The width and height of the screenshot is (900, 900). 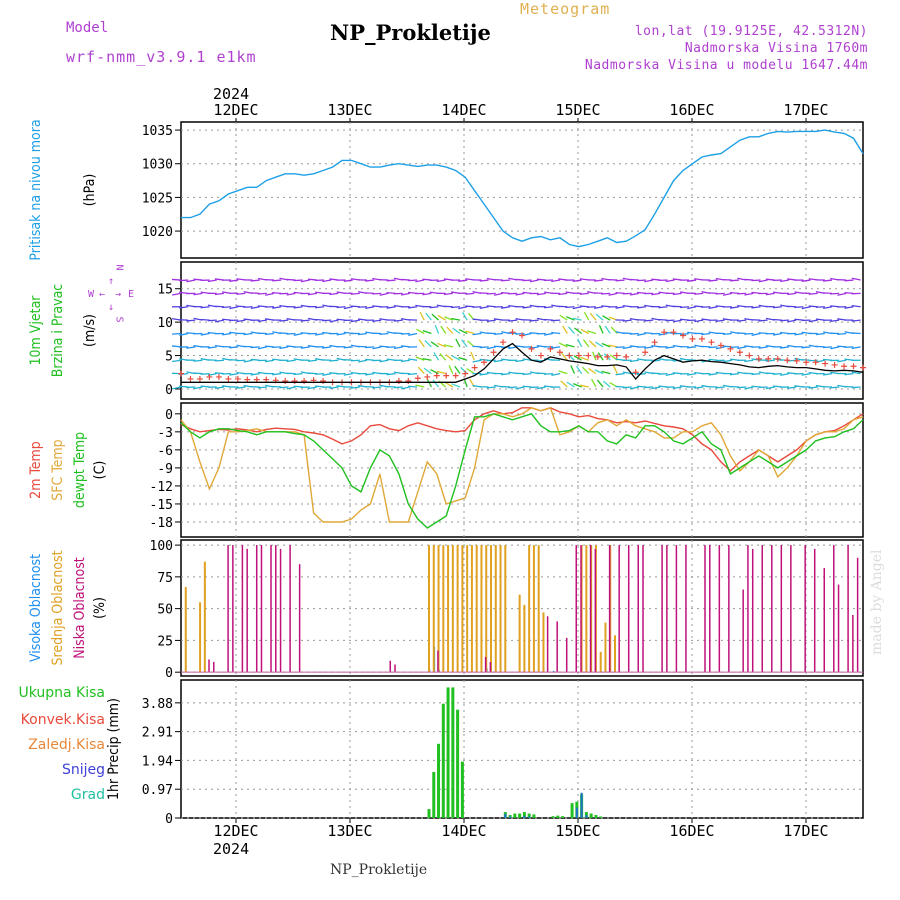 What do you see at coordinates (522, 470) in the screenshot?
I see `temperature-series-line` at bounding box center [522, 470].